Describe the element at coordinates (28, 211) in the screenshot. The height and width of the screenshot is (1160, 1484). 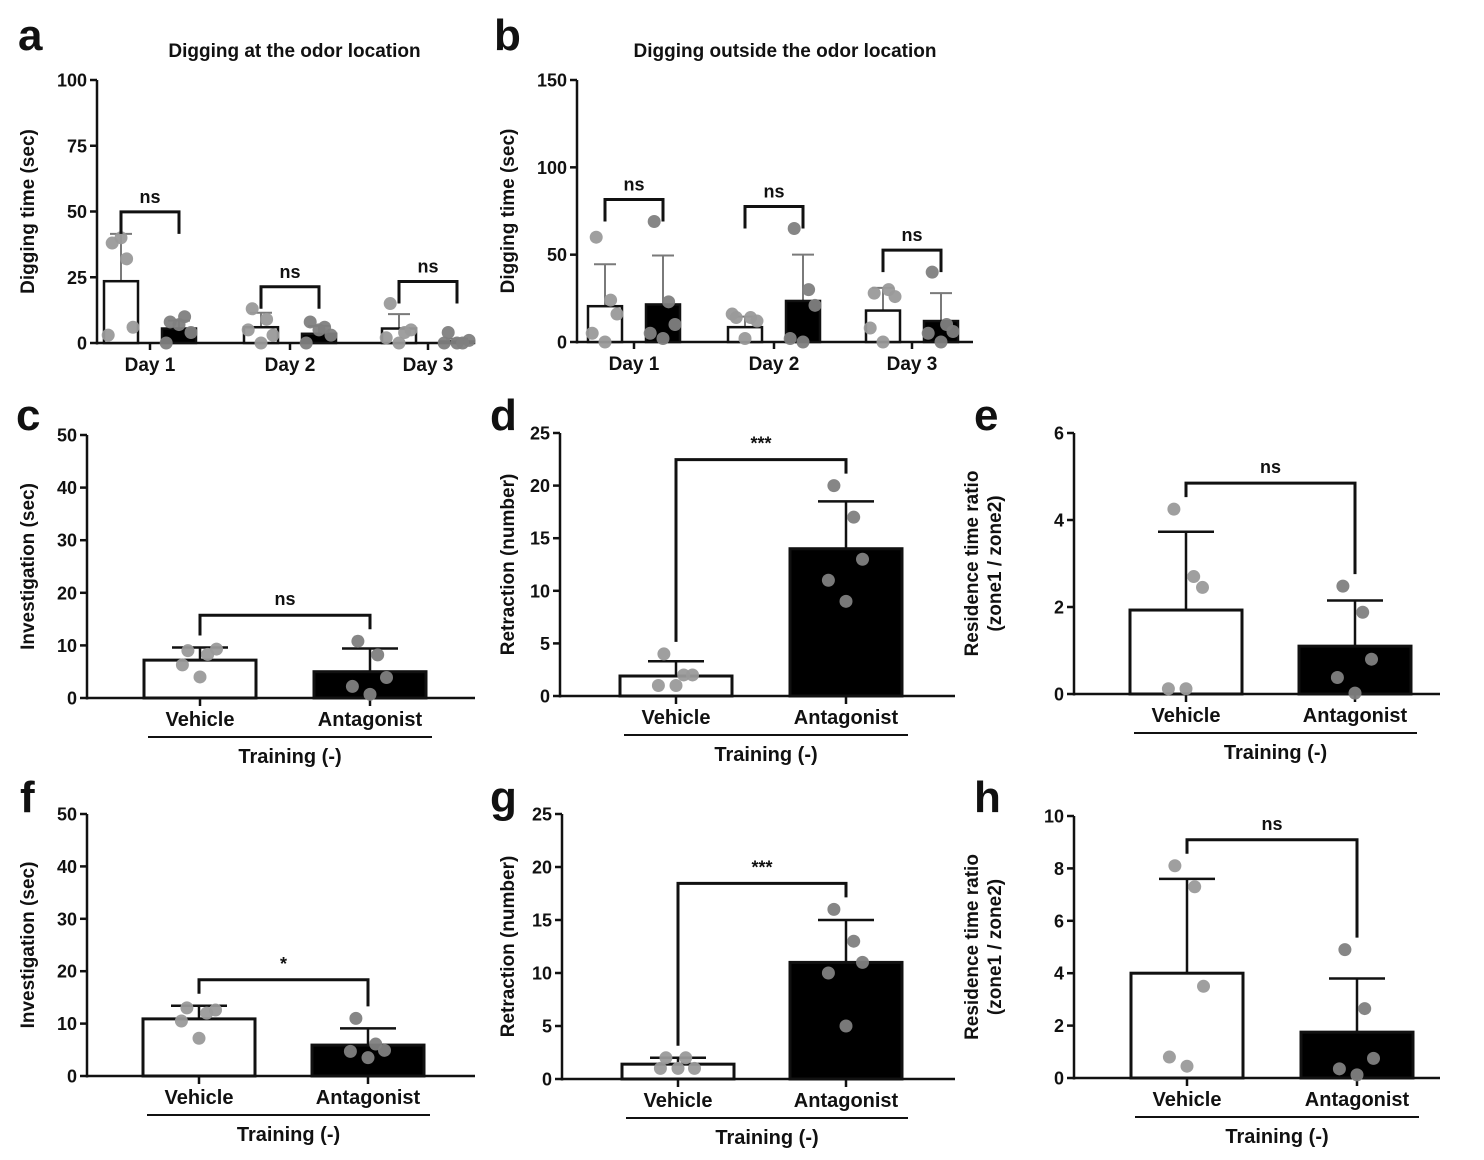
I see `y-axis-label: Digging time (sec)` at that location.